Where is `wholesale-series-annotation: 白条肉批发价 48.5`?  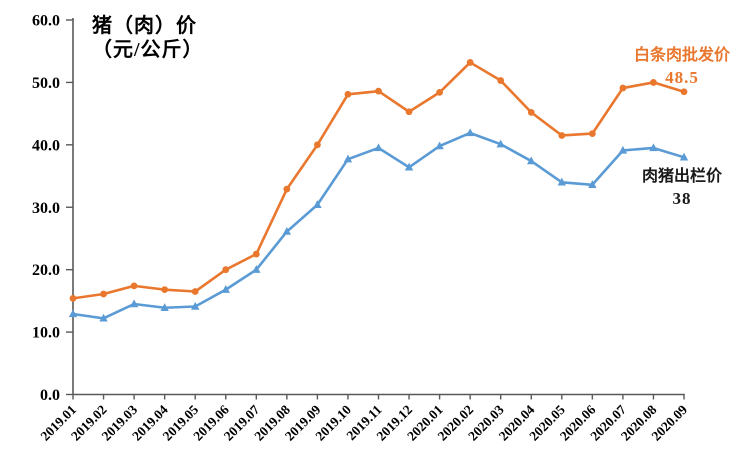
wholesale-series-annotation: 白条肉批发价 48.5 is located at coordinates (682, 67).